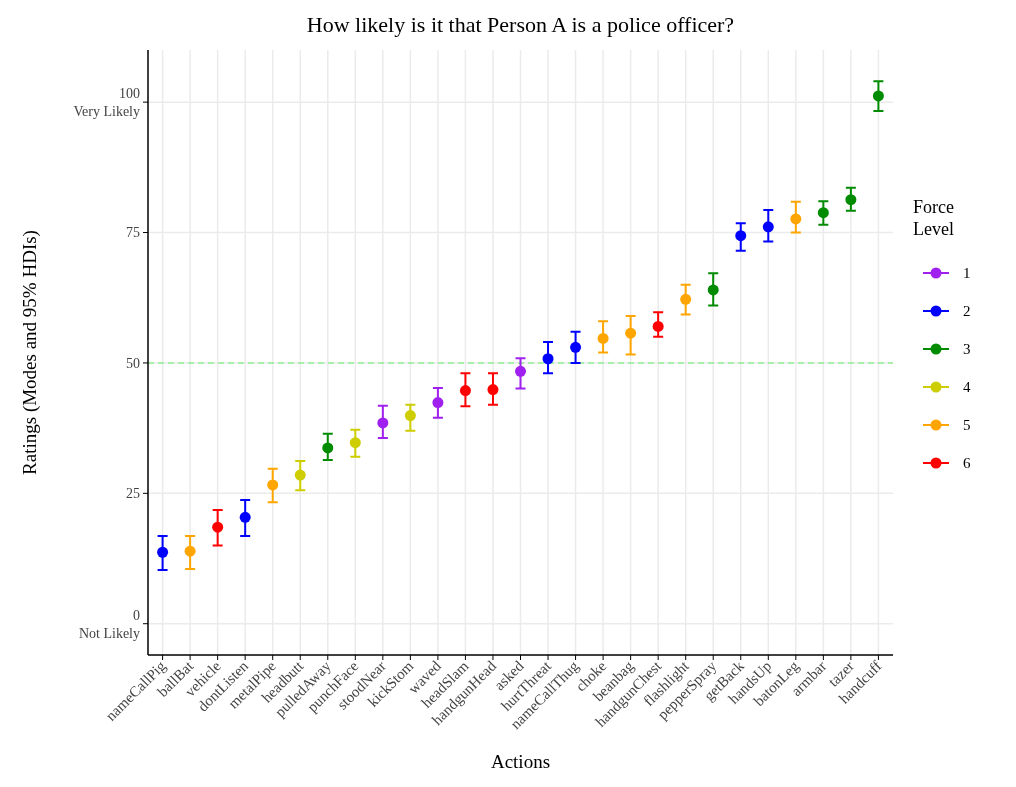 Image resolution: width=1016 pixels, height=787 pixels. Describe the element at coordinates (109, 624) in the screenshot. I see `y-tick-label: 0 Not Likely` at that location.